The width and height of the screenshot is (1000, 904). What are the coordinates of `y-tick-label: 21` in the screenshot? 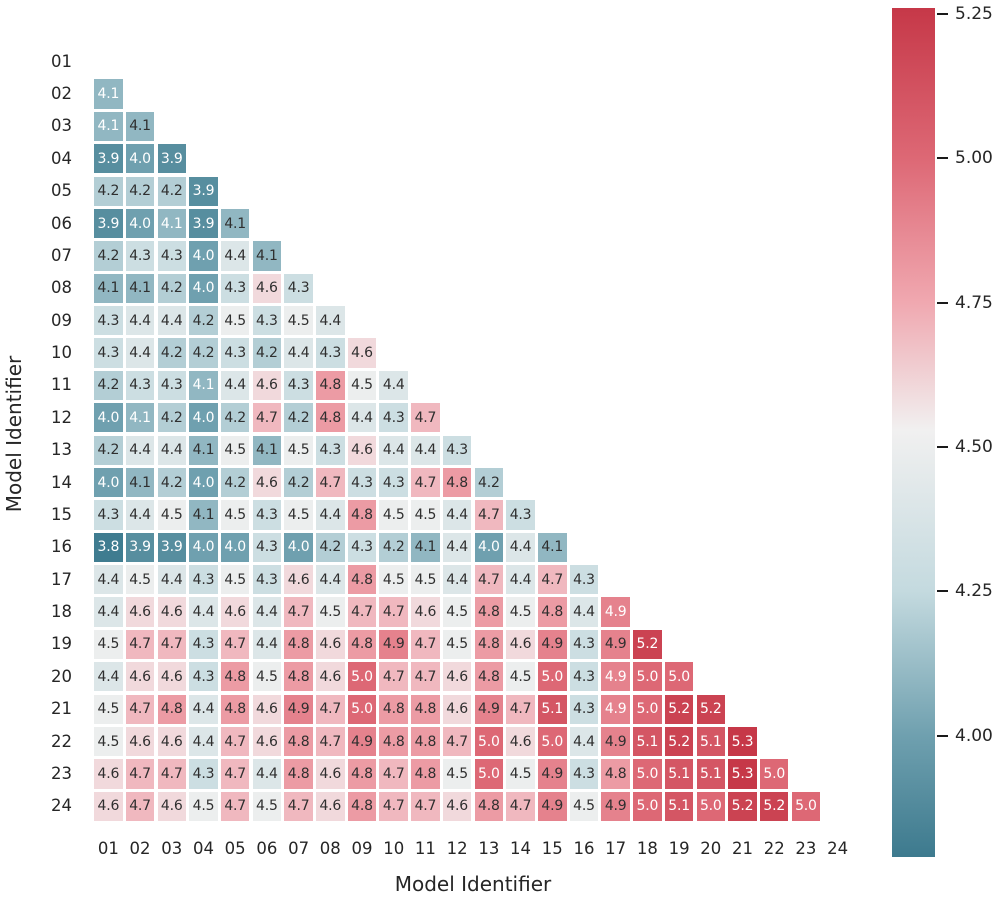 It's located at (61, 709).